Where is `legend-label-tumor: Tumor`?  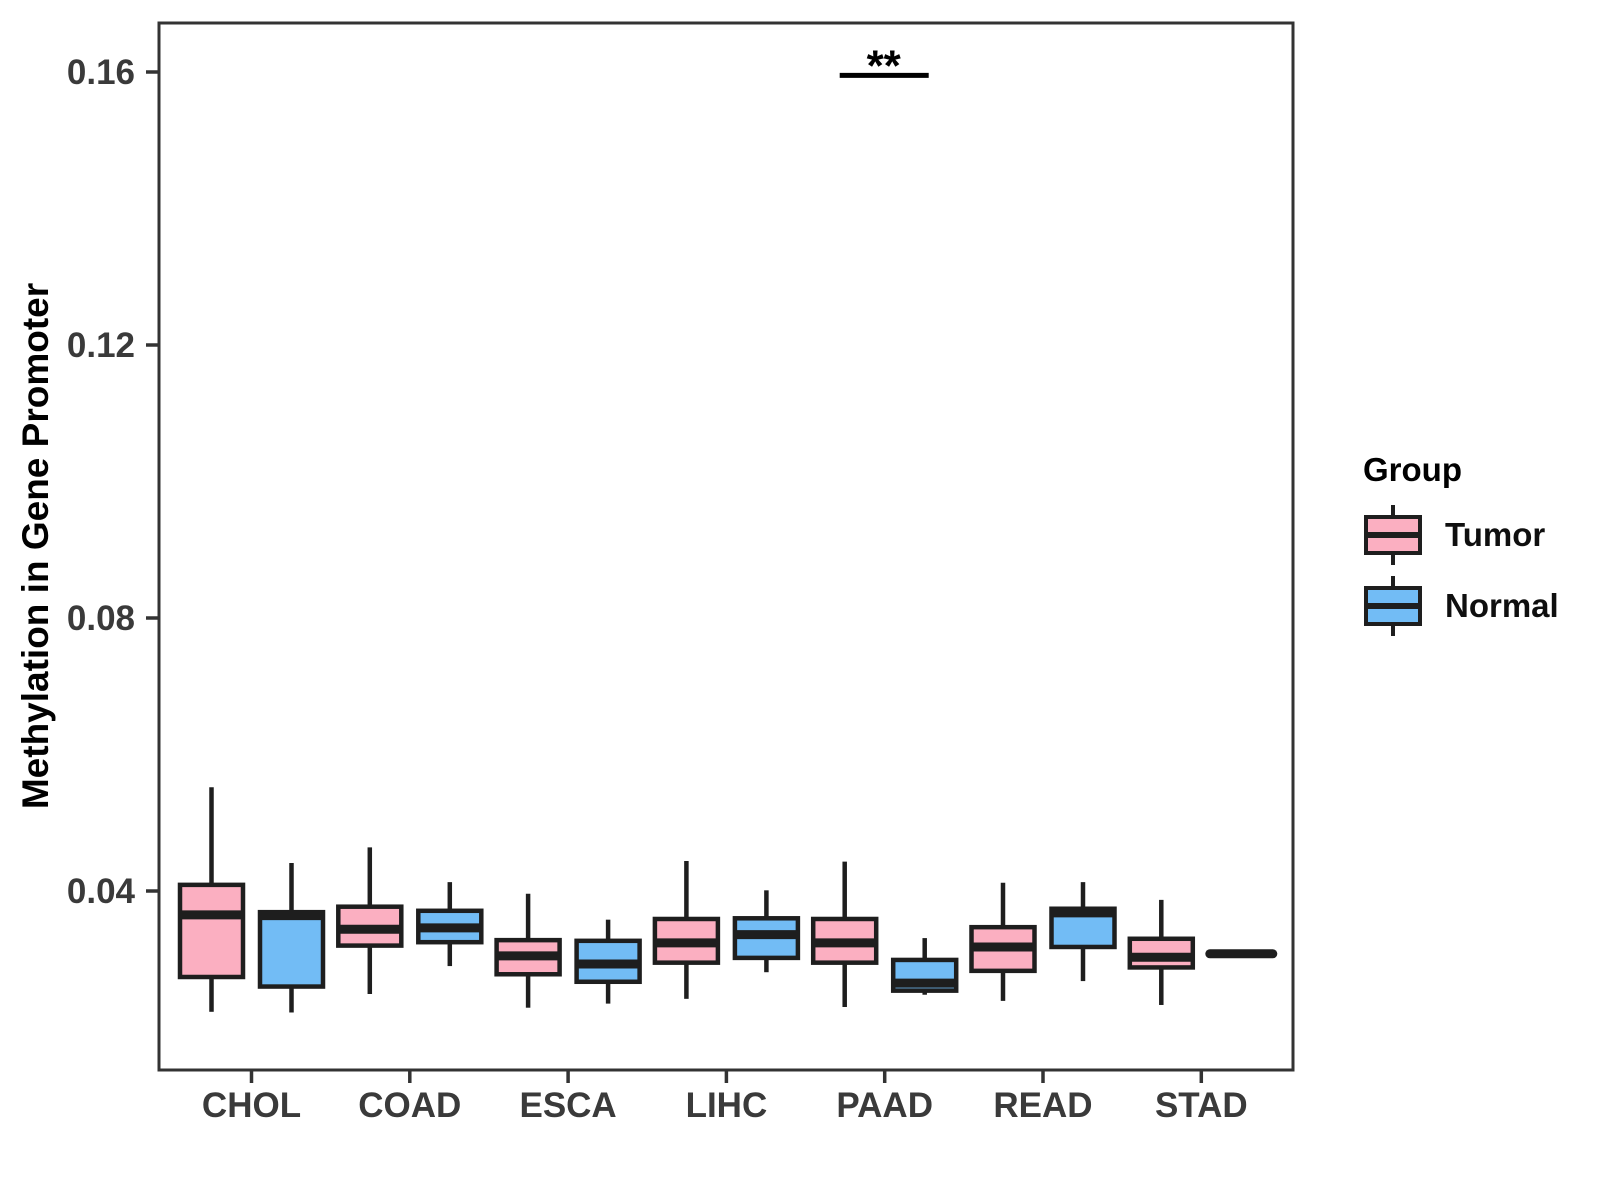 legend-label-tumor: Tumor is located at coordinates (1495, 534).